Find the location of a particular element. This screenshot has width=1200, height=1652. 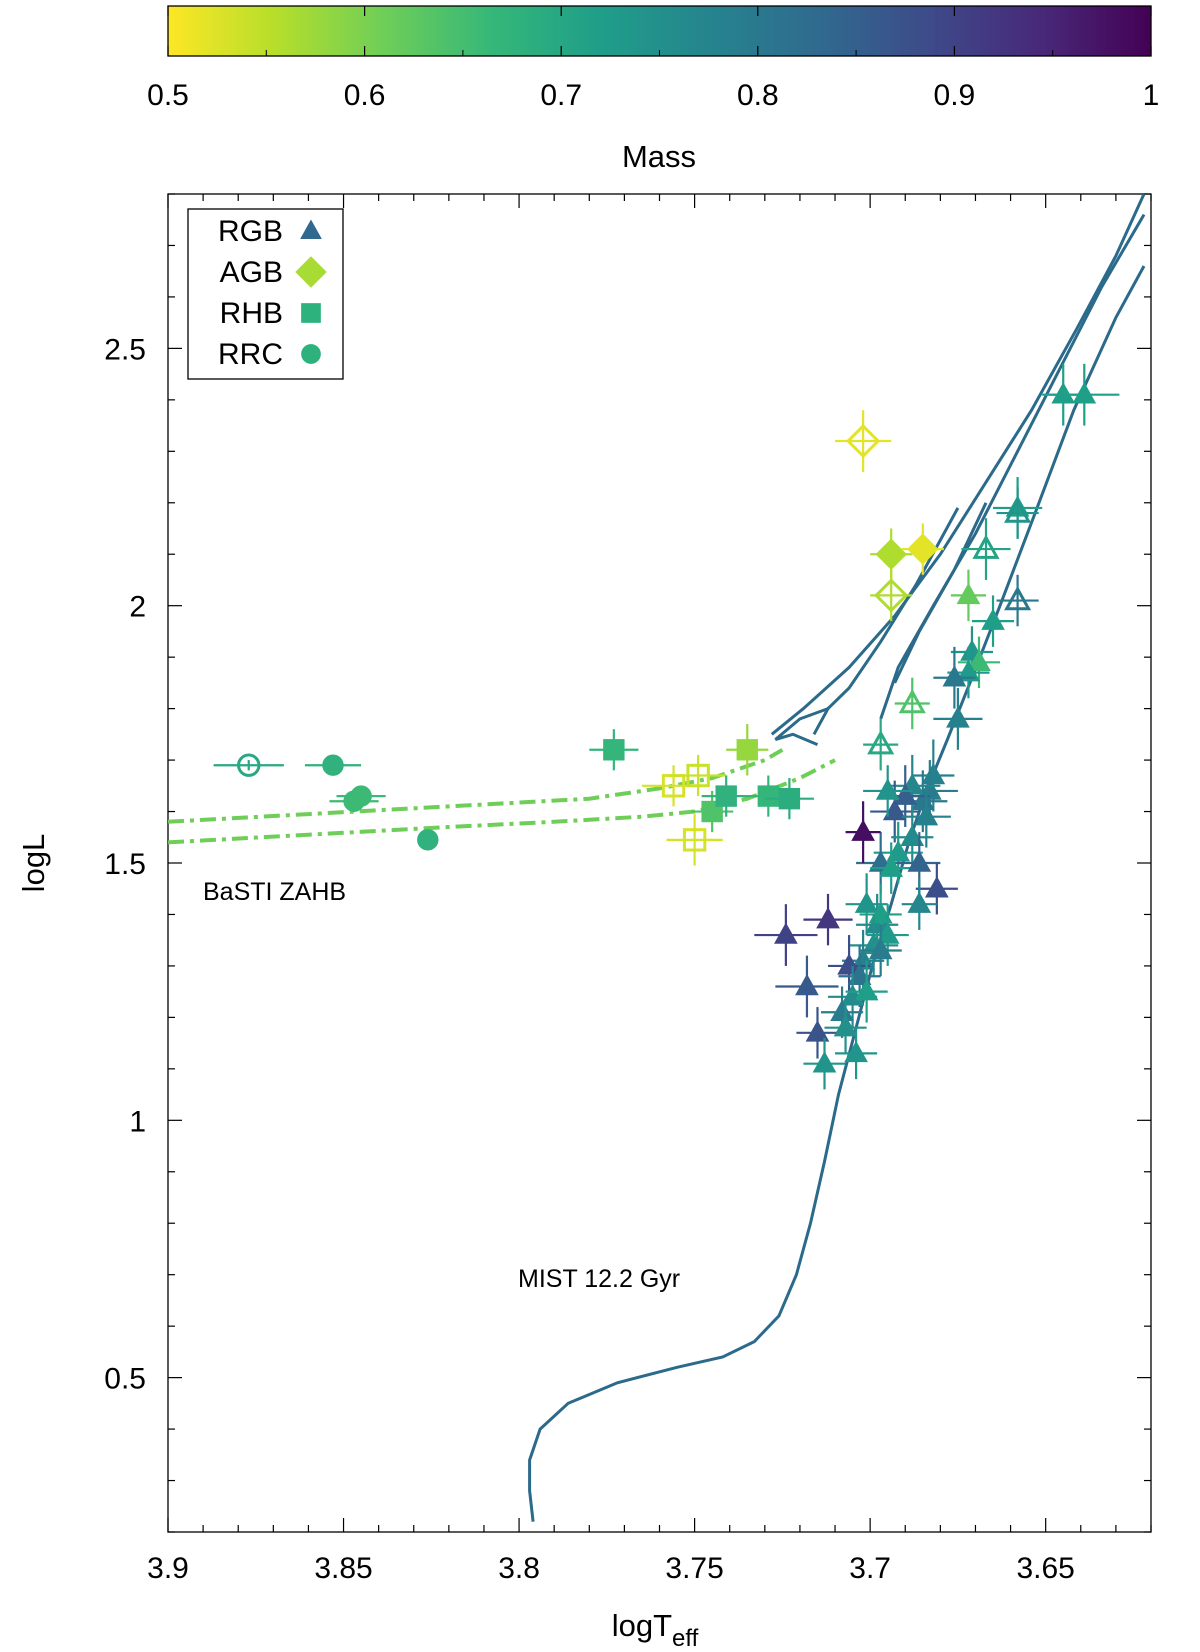

y-axis-title: logL is located at coordinates (33, 863).